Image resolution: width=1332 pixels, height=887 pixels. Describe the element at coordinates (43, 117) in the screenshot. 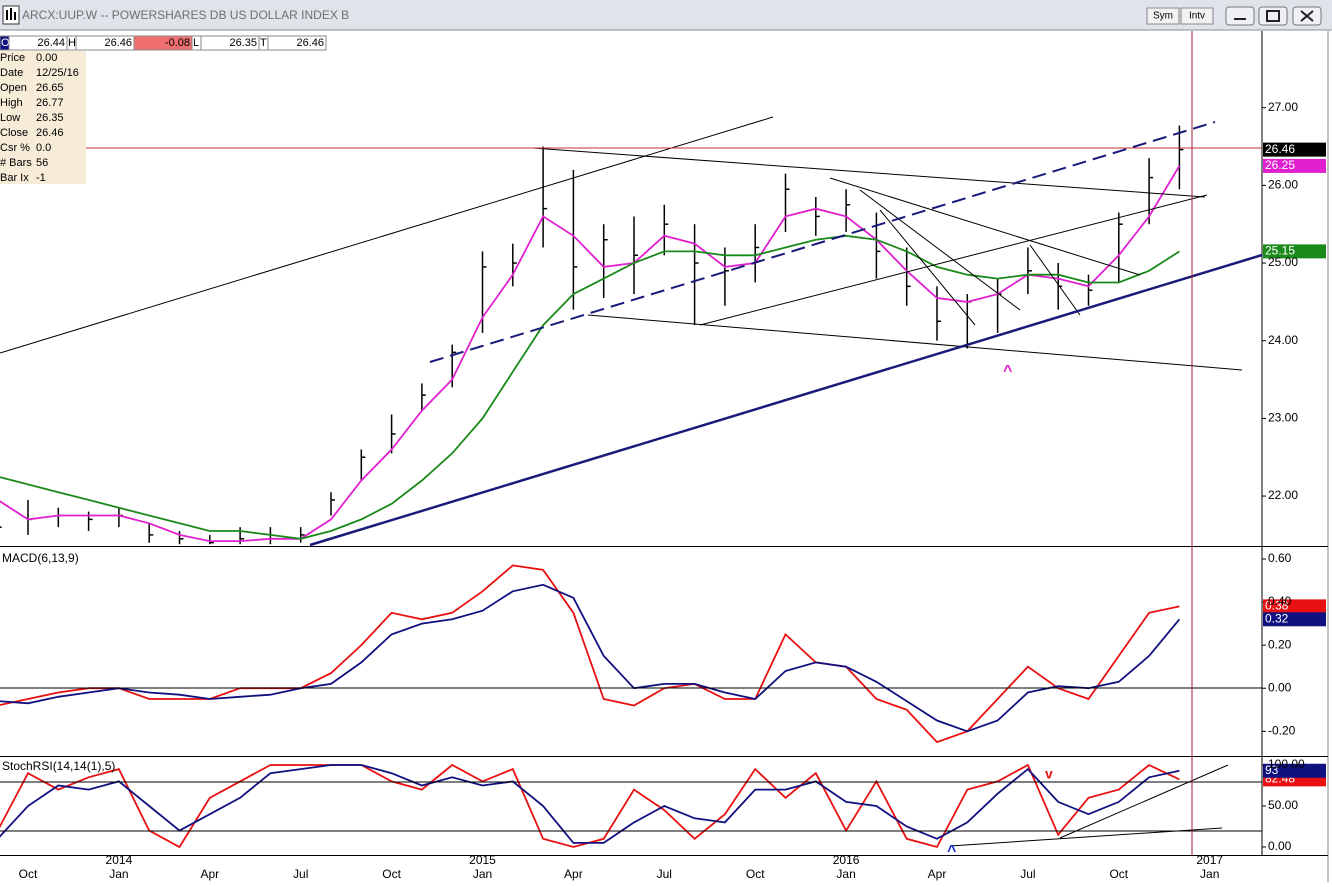

I see `info-background` at that location.